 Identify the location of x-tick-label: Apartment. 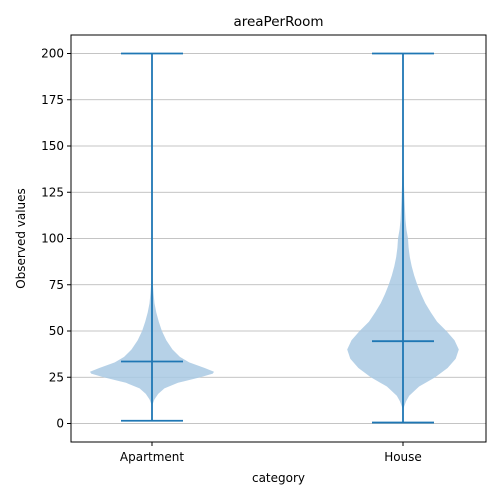
(152, 457).